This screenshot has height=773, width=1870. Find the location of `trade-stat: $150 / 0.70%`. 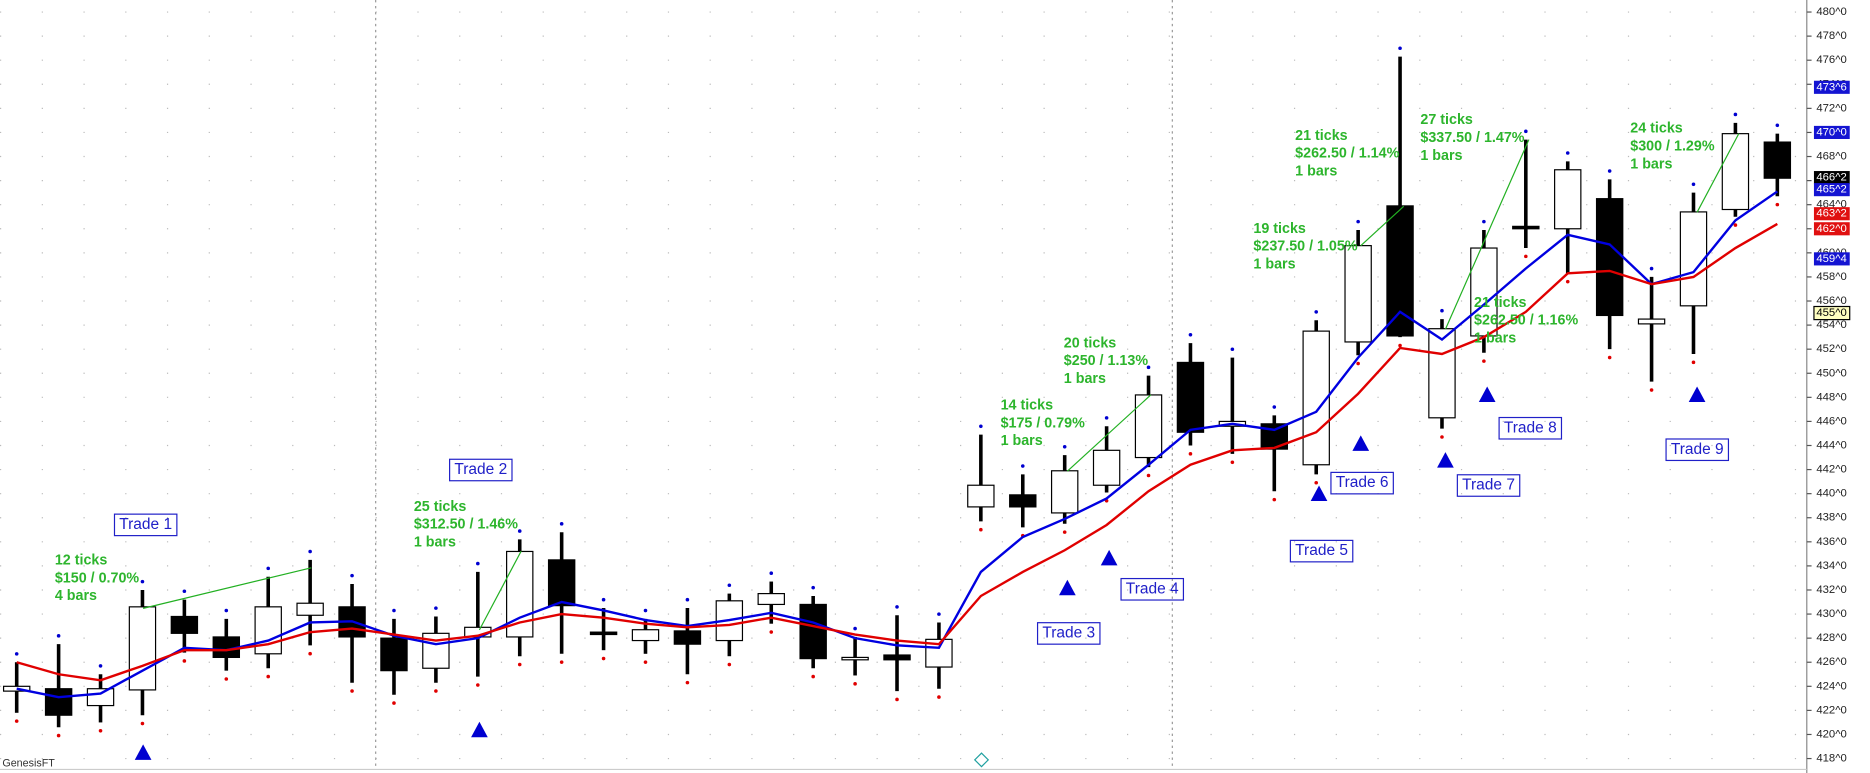

trade-stat: $150 / 0.70% is located at coordinates (97, 578).